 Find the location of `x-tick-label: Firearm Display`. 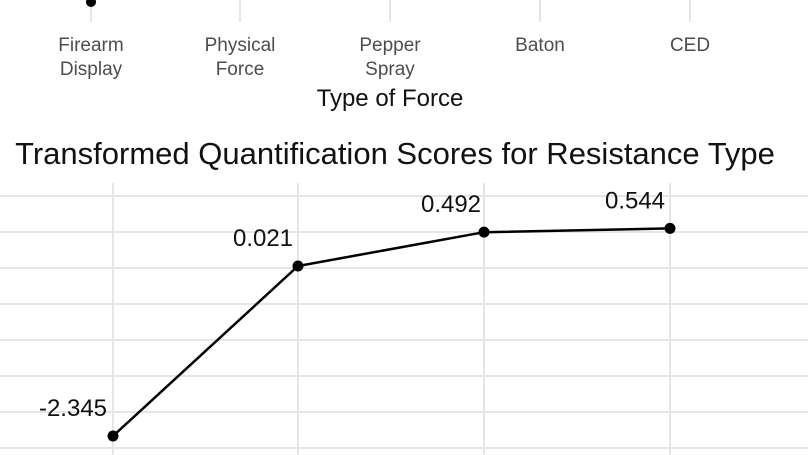

x-tick-label: Firearm Display is located at coordinates (90, 57).